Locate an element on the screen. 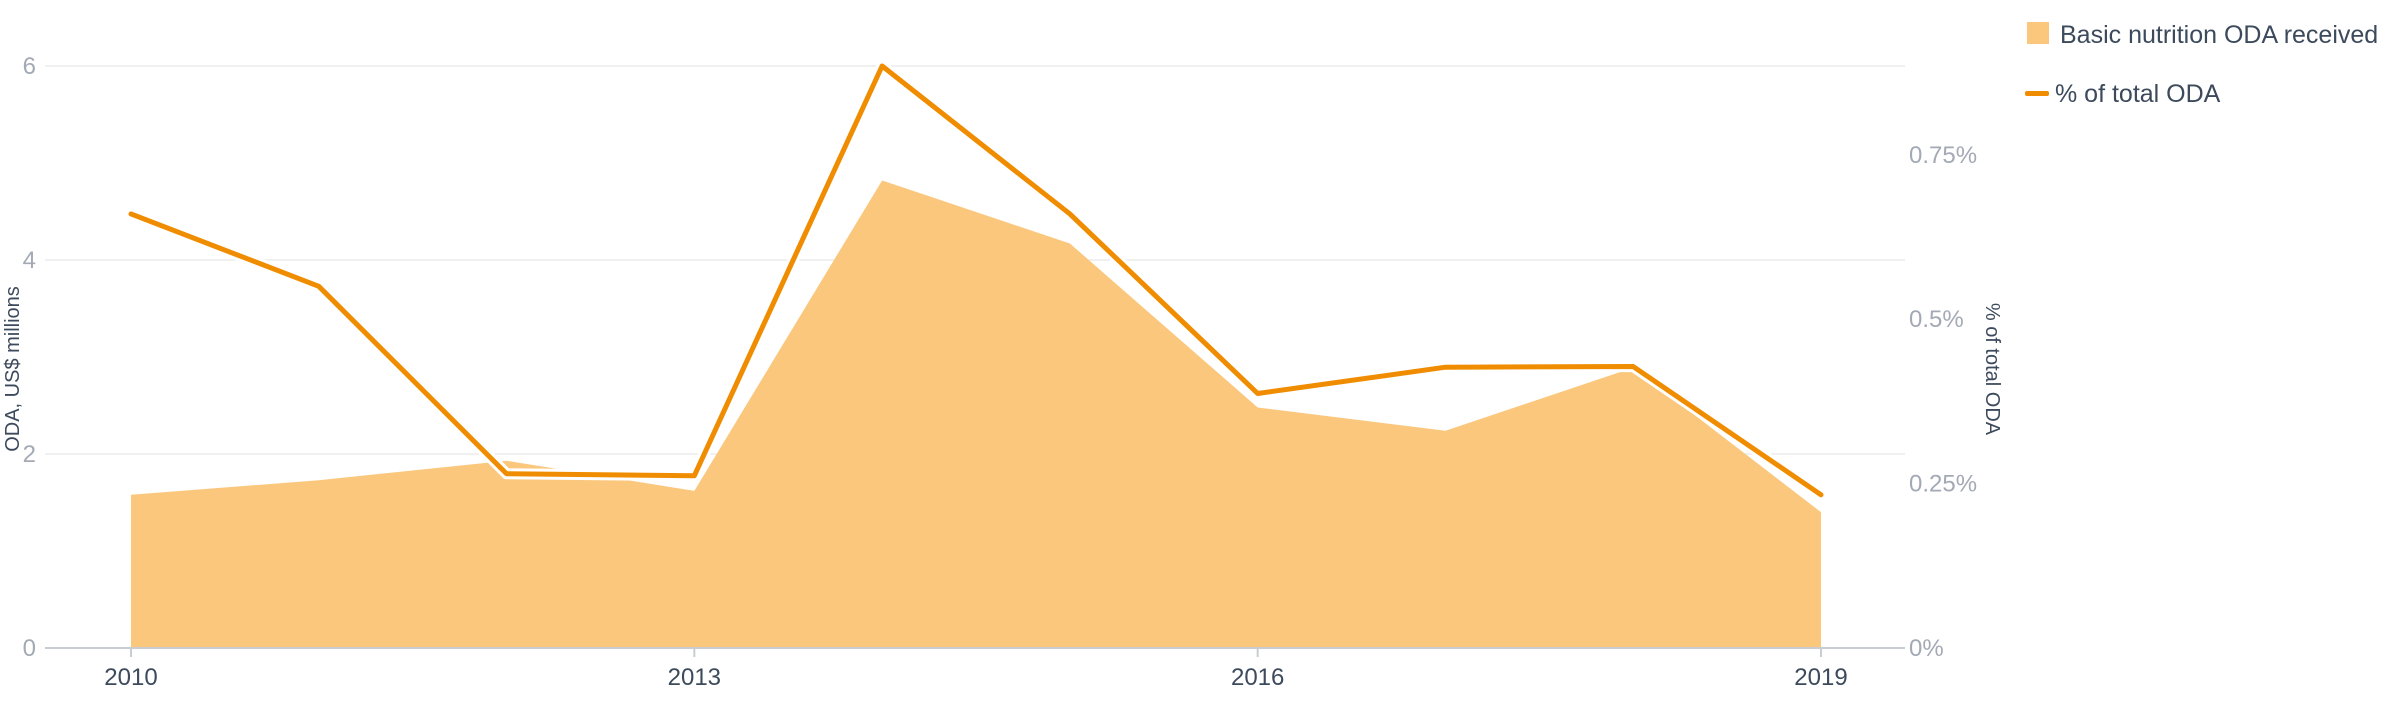  x-tick-label: 2013 is located at coordinates (694, 677).